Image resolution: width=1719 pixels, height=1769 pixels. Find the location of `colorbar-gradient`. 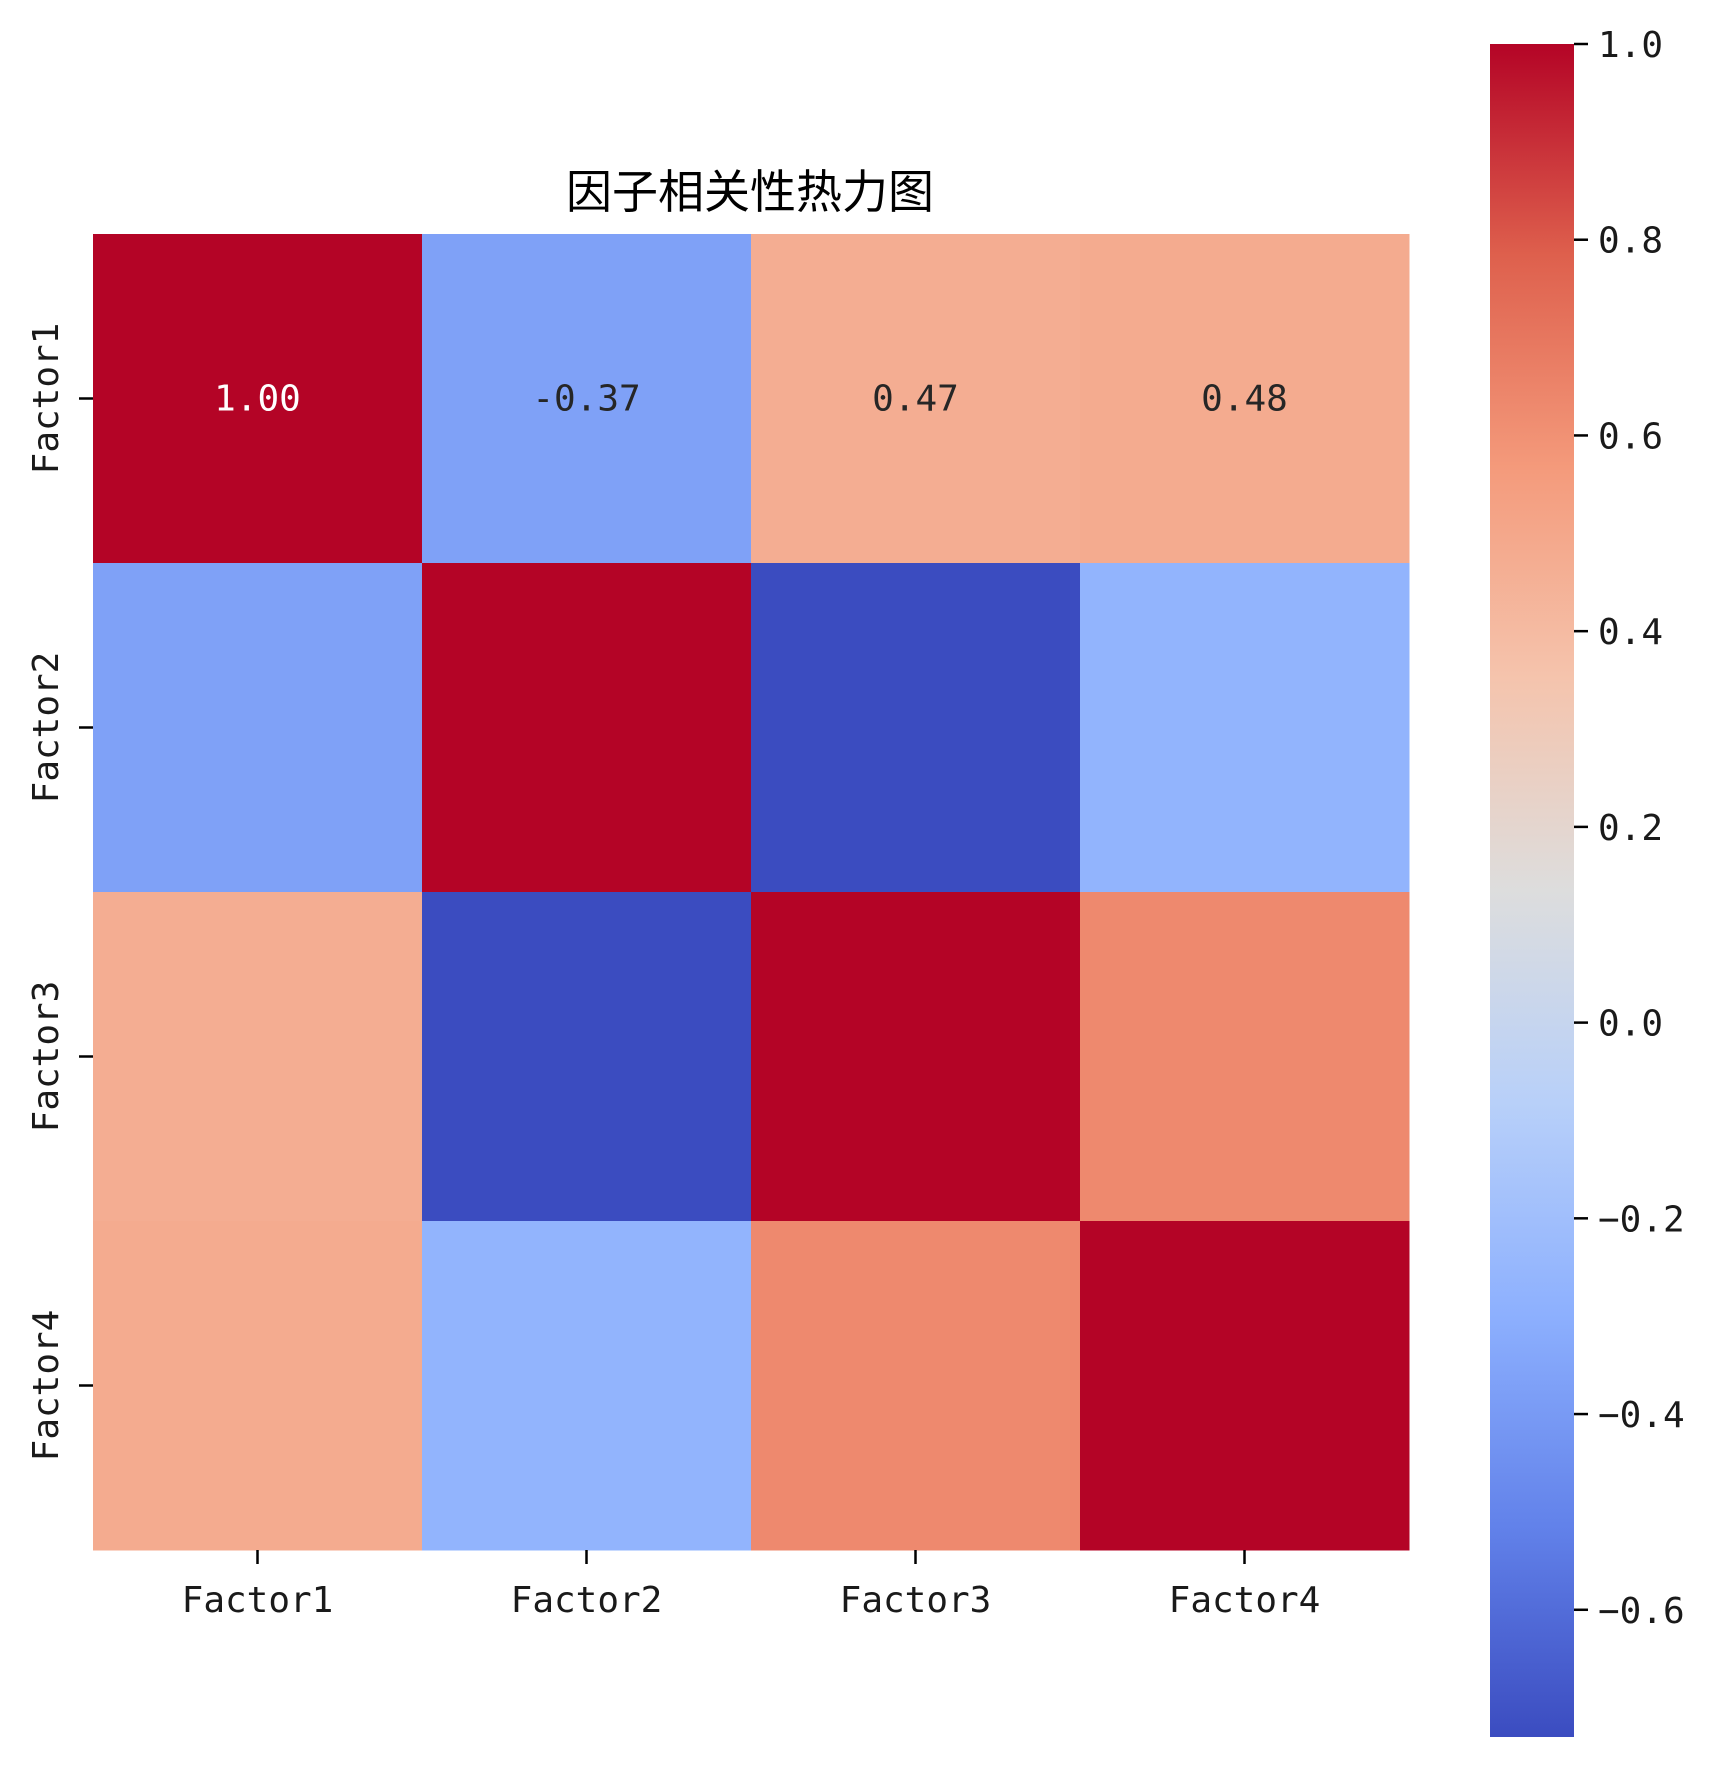

colorbar-gradient is located at coordinates (1532, 890).